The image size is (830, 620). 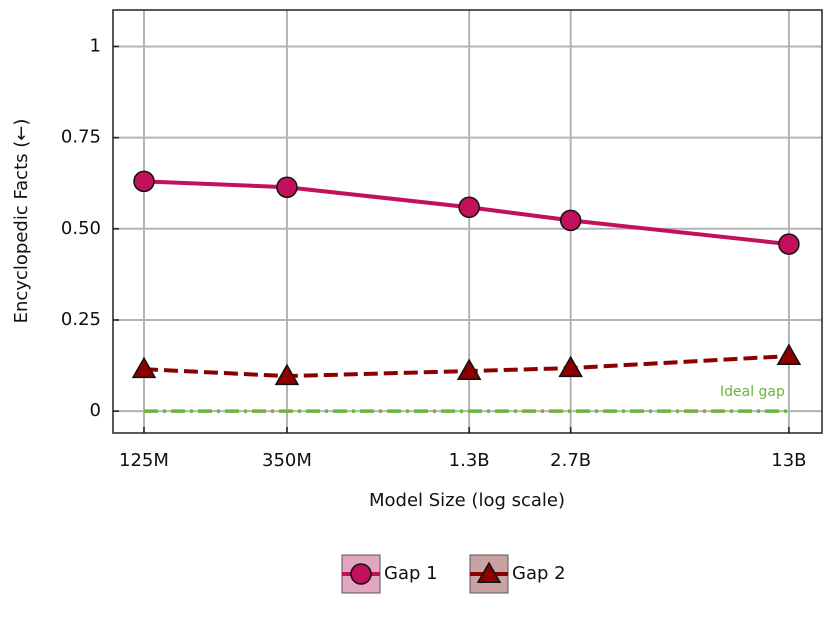 What do you see at coordinates (287, 460) in the screenshot?
I see `x-tick-label: 350M` at bounding box center [287, 460].